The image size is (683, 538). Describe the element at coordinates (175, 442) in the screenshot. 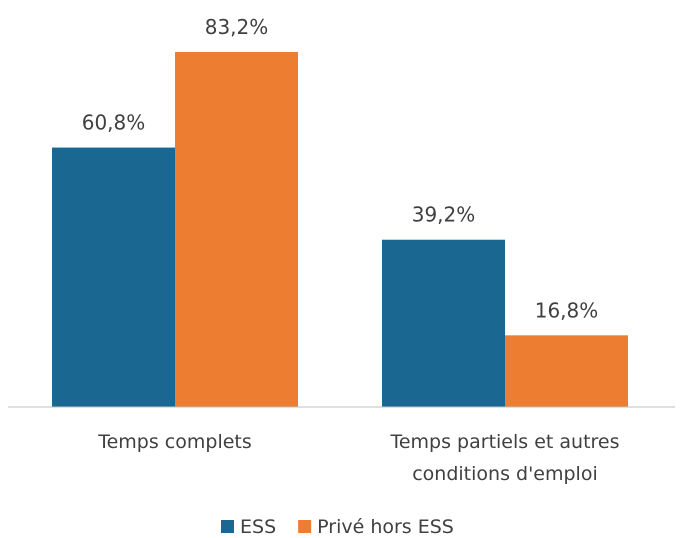

I see `x-tick-label: Temps complets` at that location.